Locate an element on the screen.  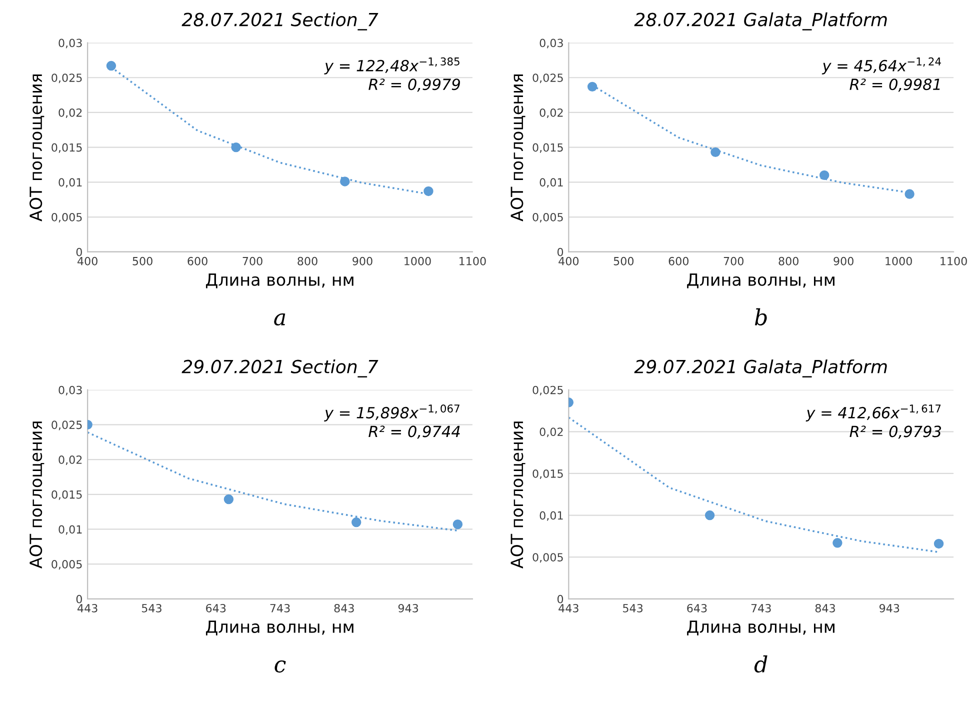
chart-title: 28.07.2021 Section_7 is located at coordinates (280, 21).